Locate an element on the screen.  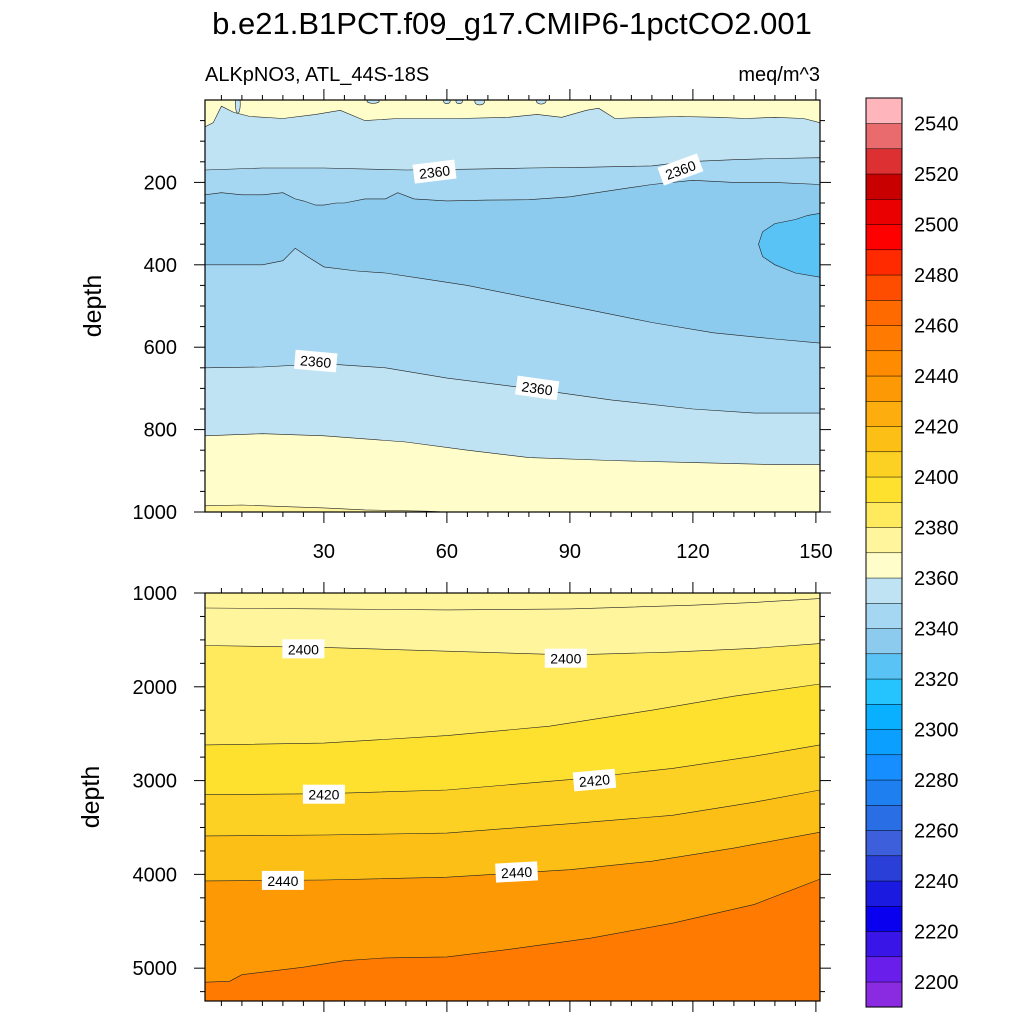
colorbar-label: 2360 is located at coordinates (936, 579).